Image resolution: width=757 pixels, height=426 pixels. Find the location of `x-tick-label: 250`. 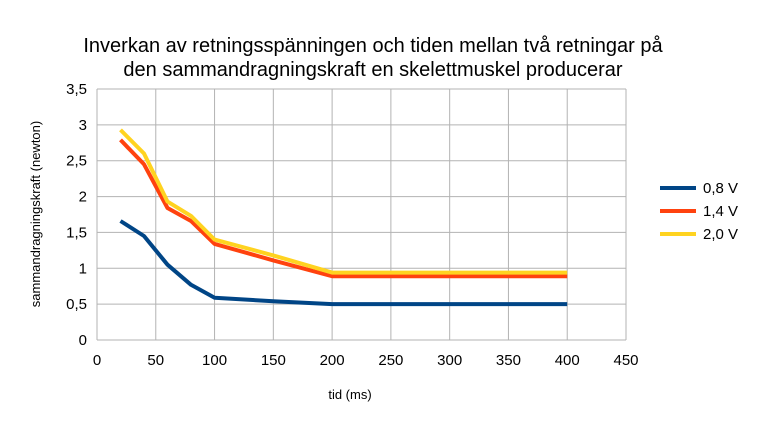

x-tick-label: 250 is located at coordinates (390, 360).